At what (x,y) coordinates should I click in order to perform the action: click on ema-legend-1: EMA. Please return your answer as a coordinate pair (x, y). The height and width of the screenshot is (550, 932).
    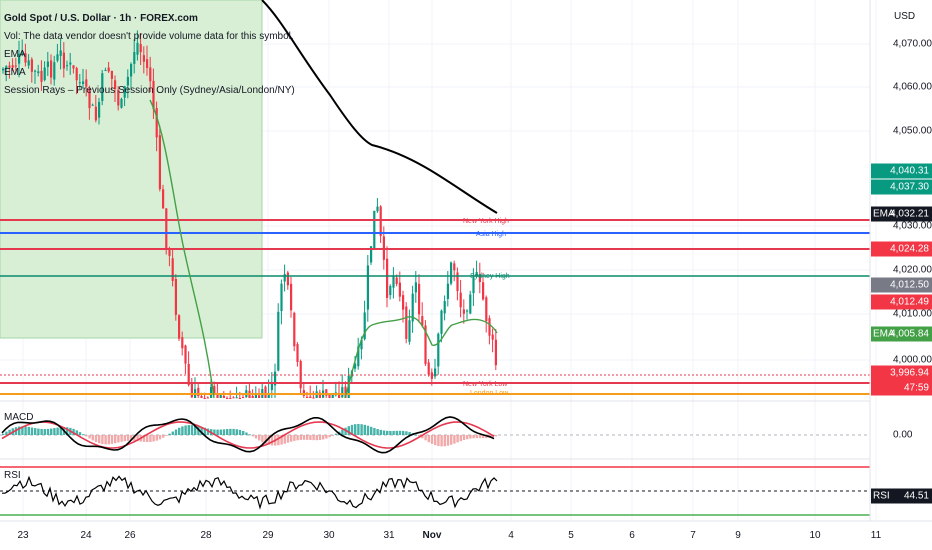
    Looking at the image, I should click on (15, 54).